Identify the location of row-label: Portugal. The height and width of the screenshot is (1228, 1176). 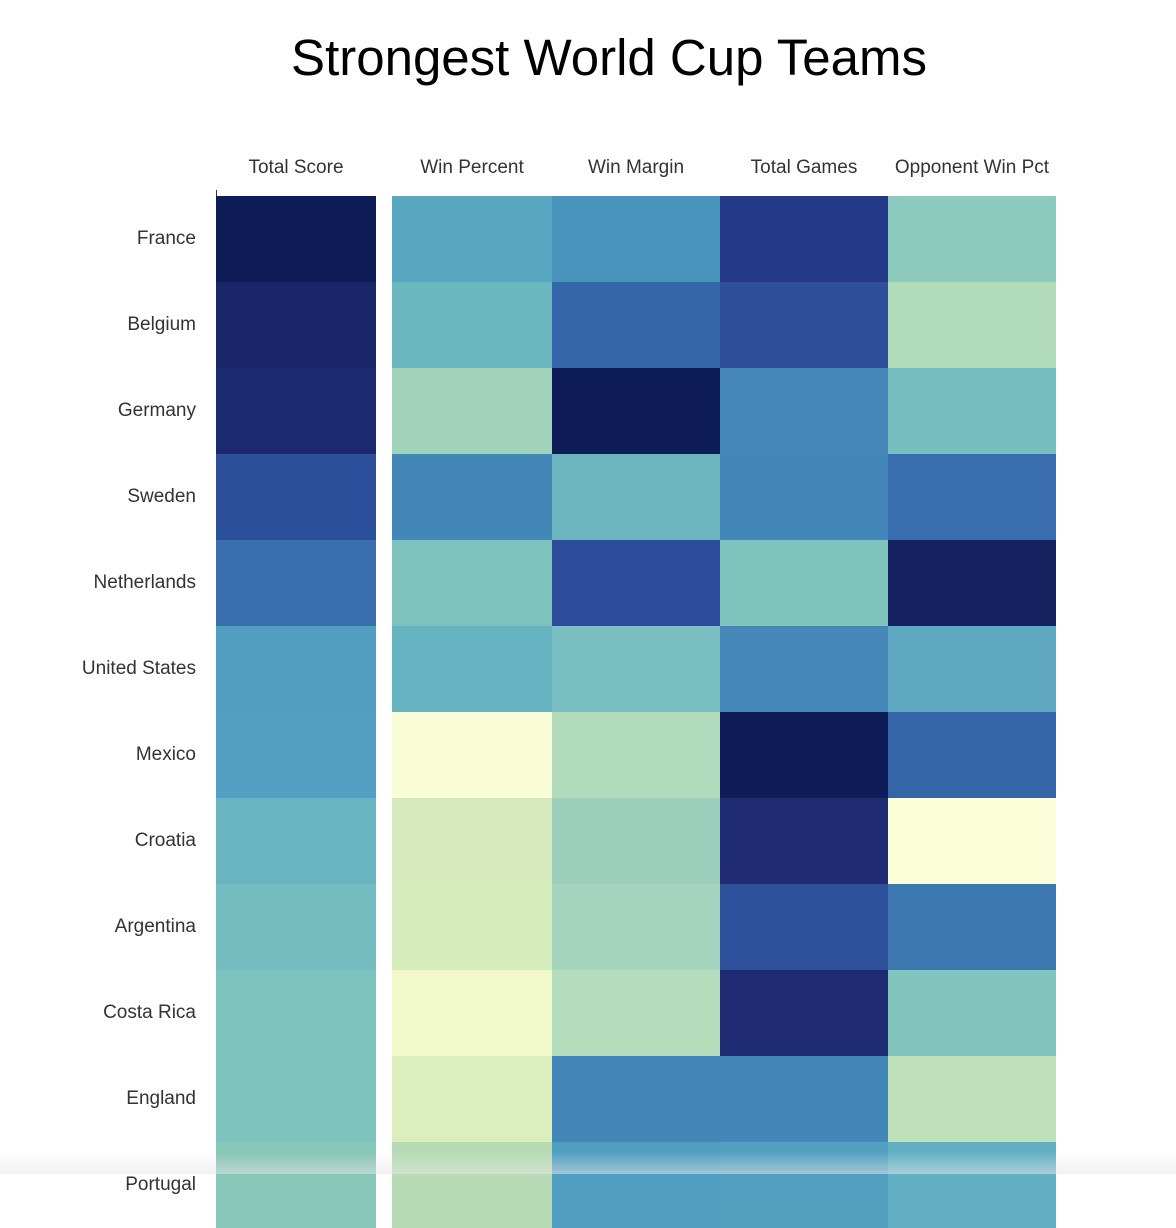
(160, 1184).